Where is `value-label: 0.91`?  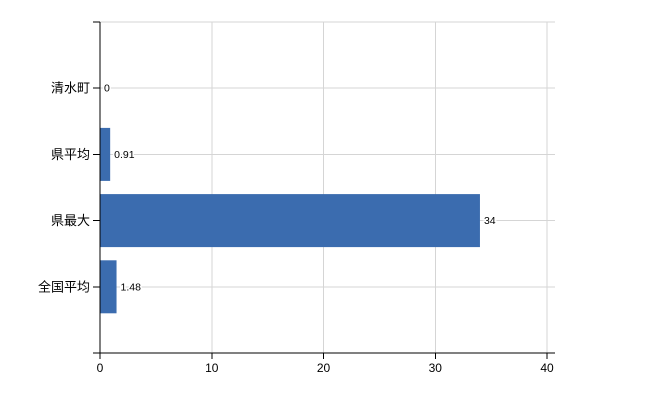 value-label: 0.91 is located at coordinates (124, 155).